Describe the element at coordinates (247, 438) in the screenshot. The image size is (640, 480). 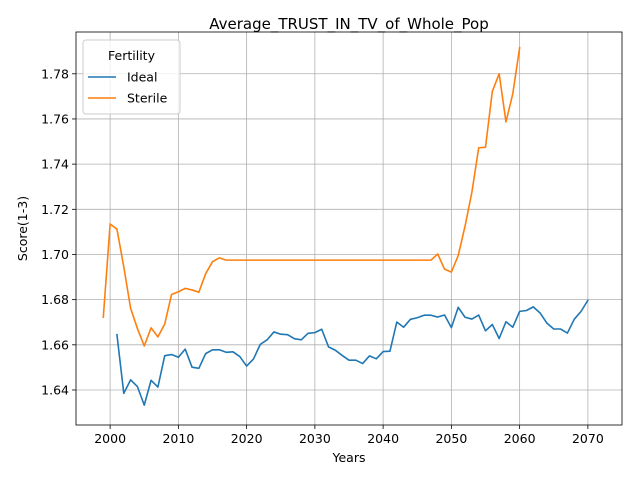
I see `x-tick-label: 2020` at that location.